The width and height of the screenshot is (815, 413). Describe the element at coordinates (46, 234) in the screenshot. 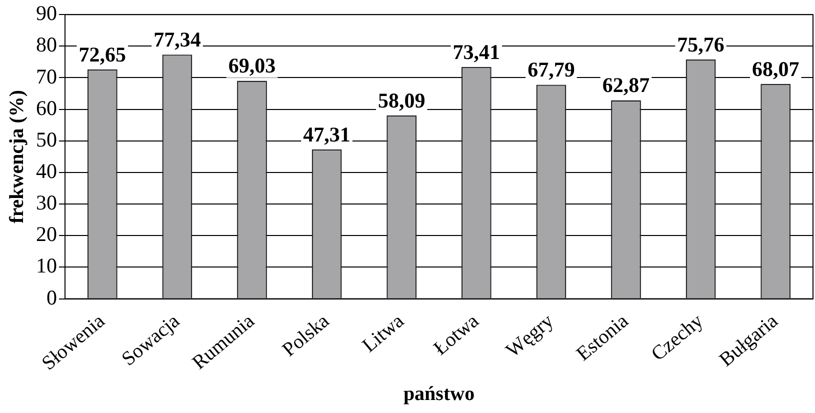

I see `y-tick-label: 20` at that location.